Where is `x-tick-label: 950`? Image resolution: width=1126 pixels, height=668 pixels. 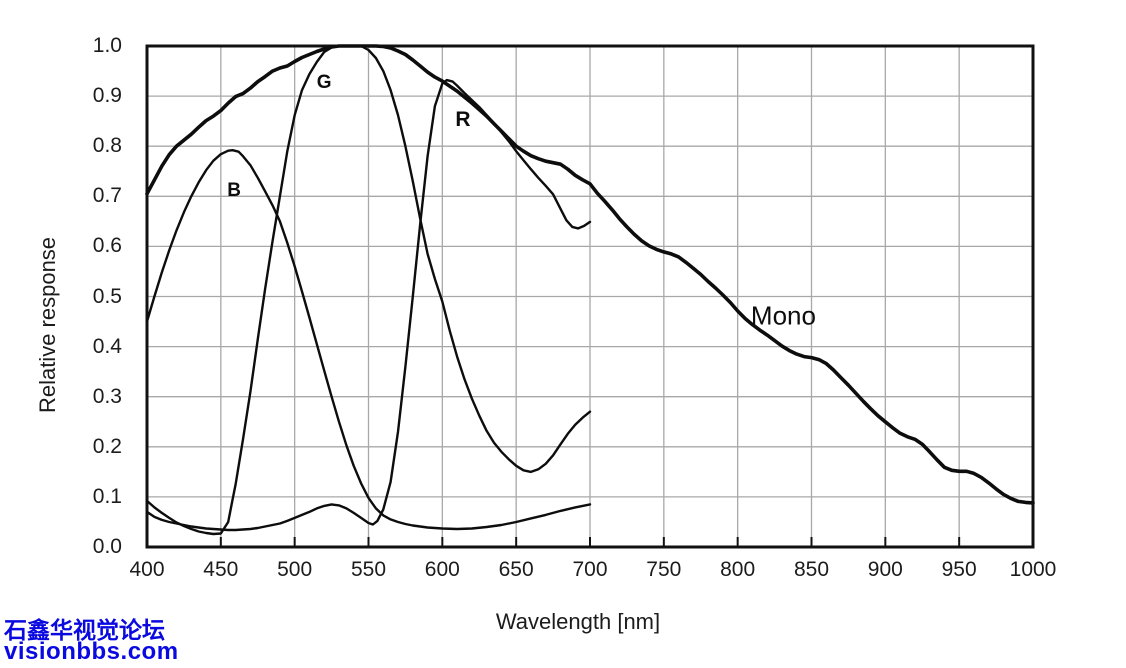 x-tick-label: 950 is located at coordinates (959, 569).